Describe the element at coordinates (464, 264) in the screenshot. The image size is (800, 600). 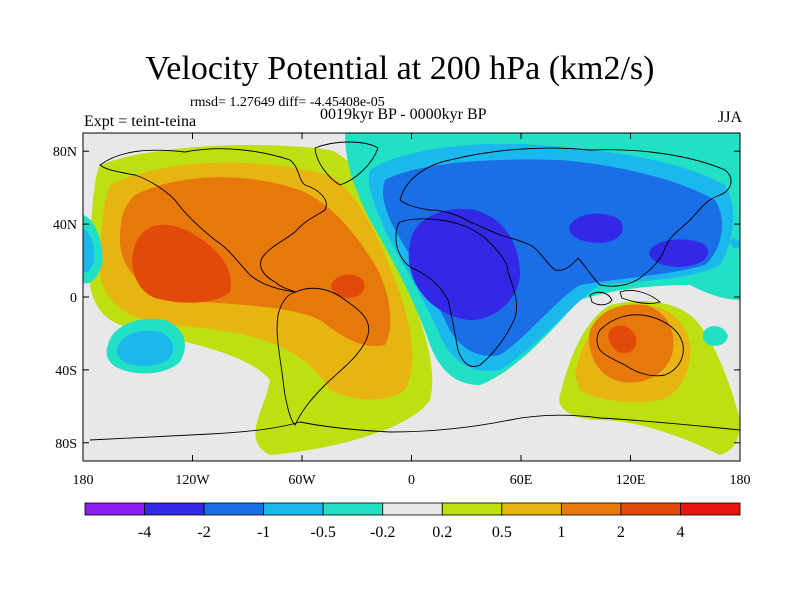
I see `field-negative-africa-min` at that location.